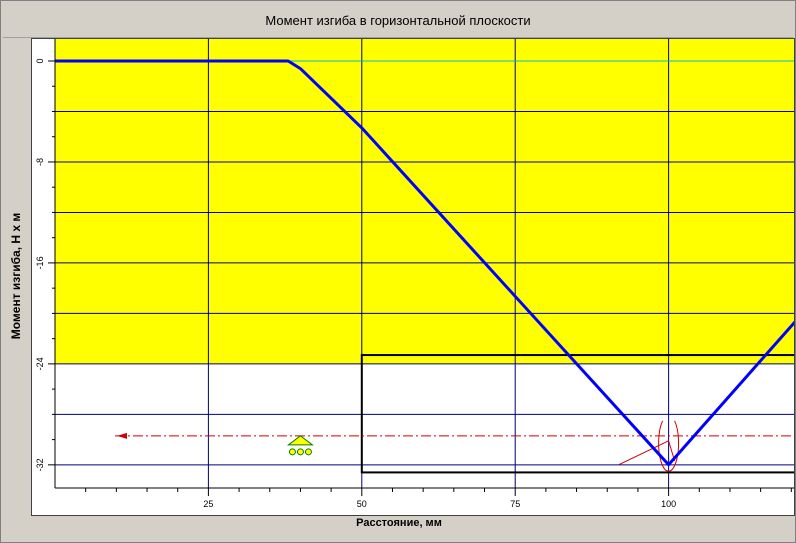  I want to click on y-axis-label: Момент изгиба, H x м, so click(16, 276).